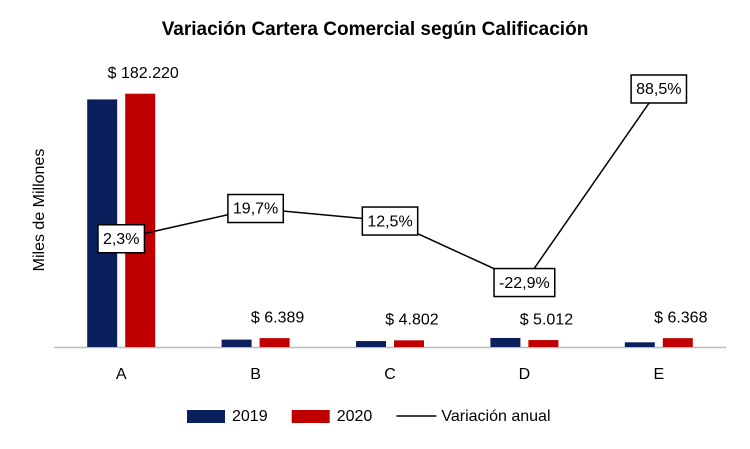 This screenshot has height=449, width=750. Describe the element at coordinates (680, 317) in the screenshot. I see `value-label: $ 6.368` at that location.